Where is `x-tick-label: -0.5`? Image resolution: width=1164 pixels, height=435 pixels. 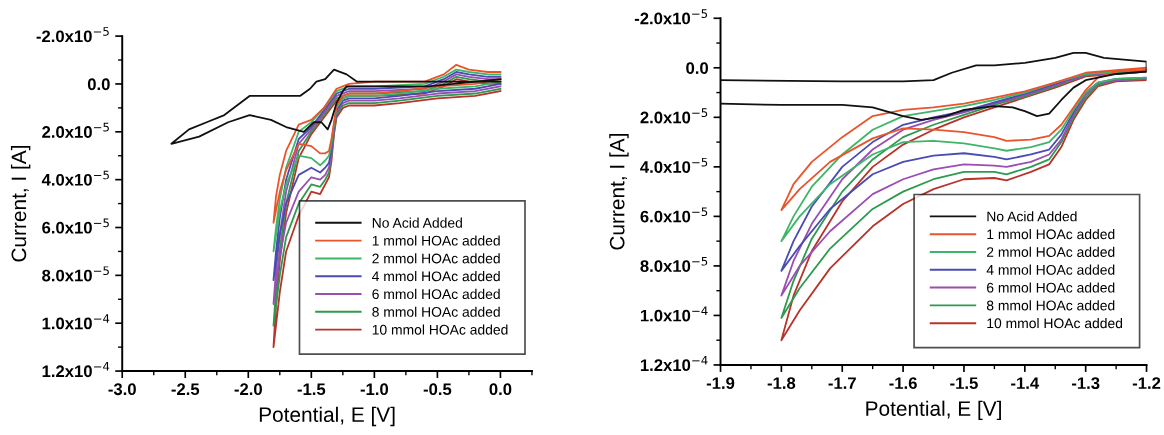 x-tick-label: -0.5 is located at coordinates (437, 389).